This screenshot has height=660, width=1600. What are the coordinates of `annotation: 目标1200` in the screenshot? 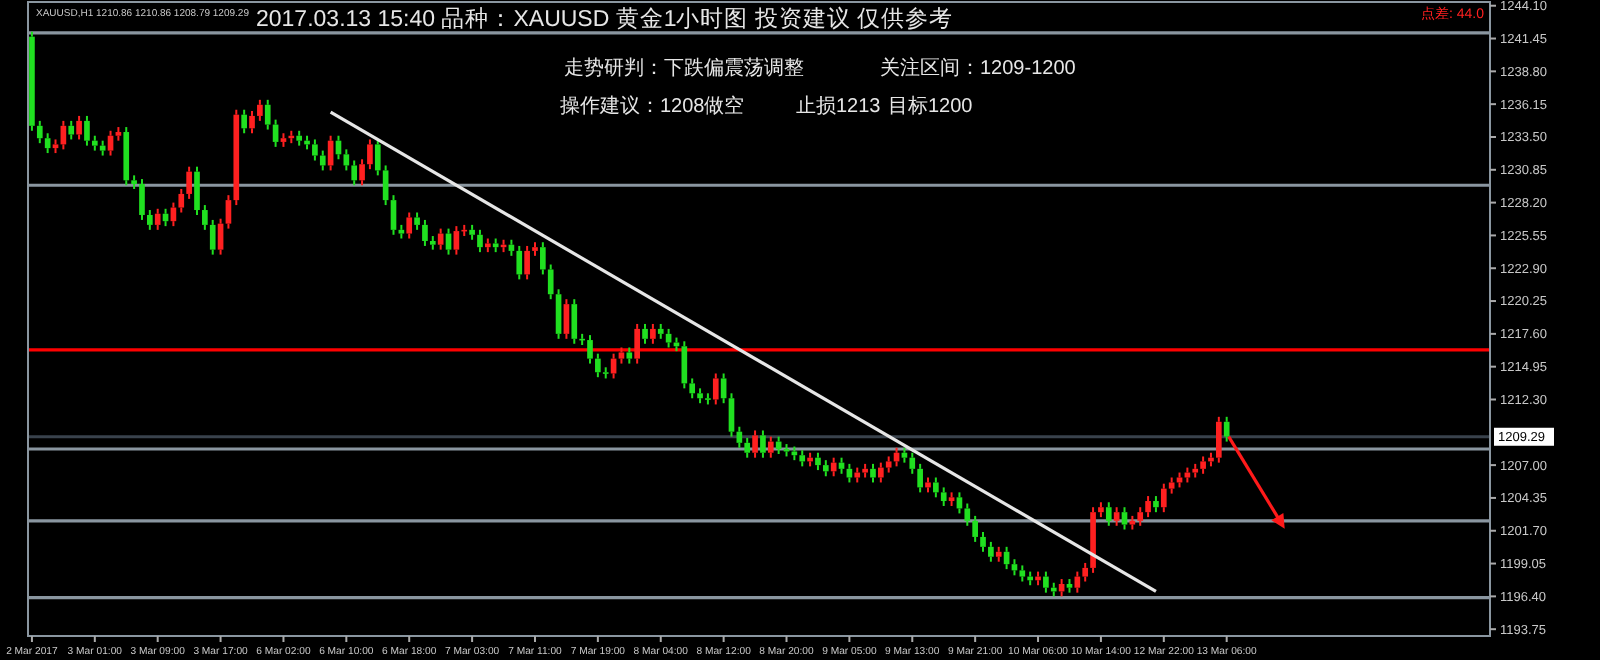 It's located at (931, 106).